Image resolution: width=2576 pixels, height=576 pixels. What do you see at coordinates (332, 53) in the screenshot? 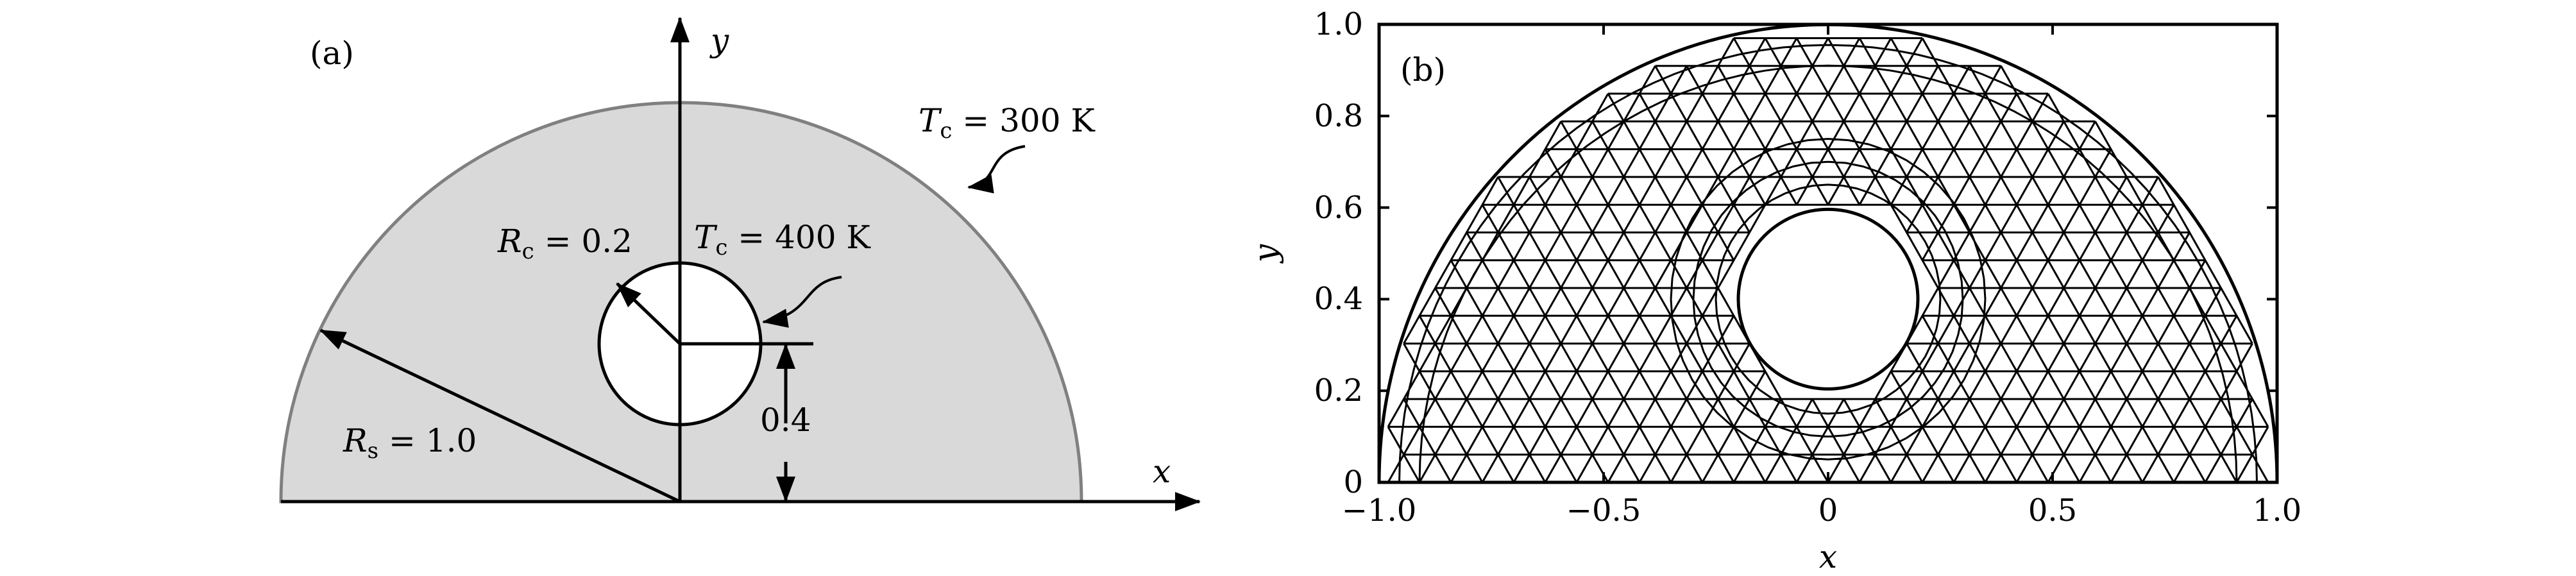
I see `panel-a-label: (a)` at bounding box center [332, 53].